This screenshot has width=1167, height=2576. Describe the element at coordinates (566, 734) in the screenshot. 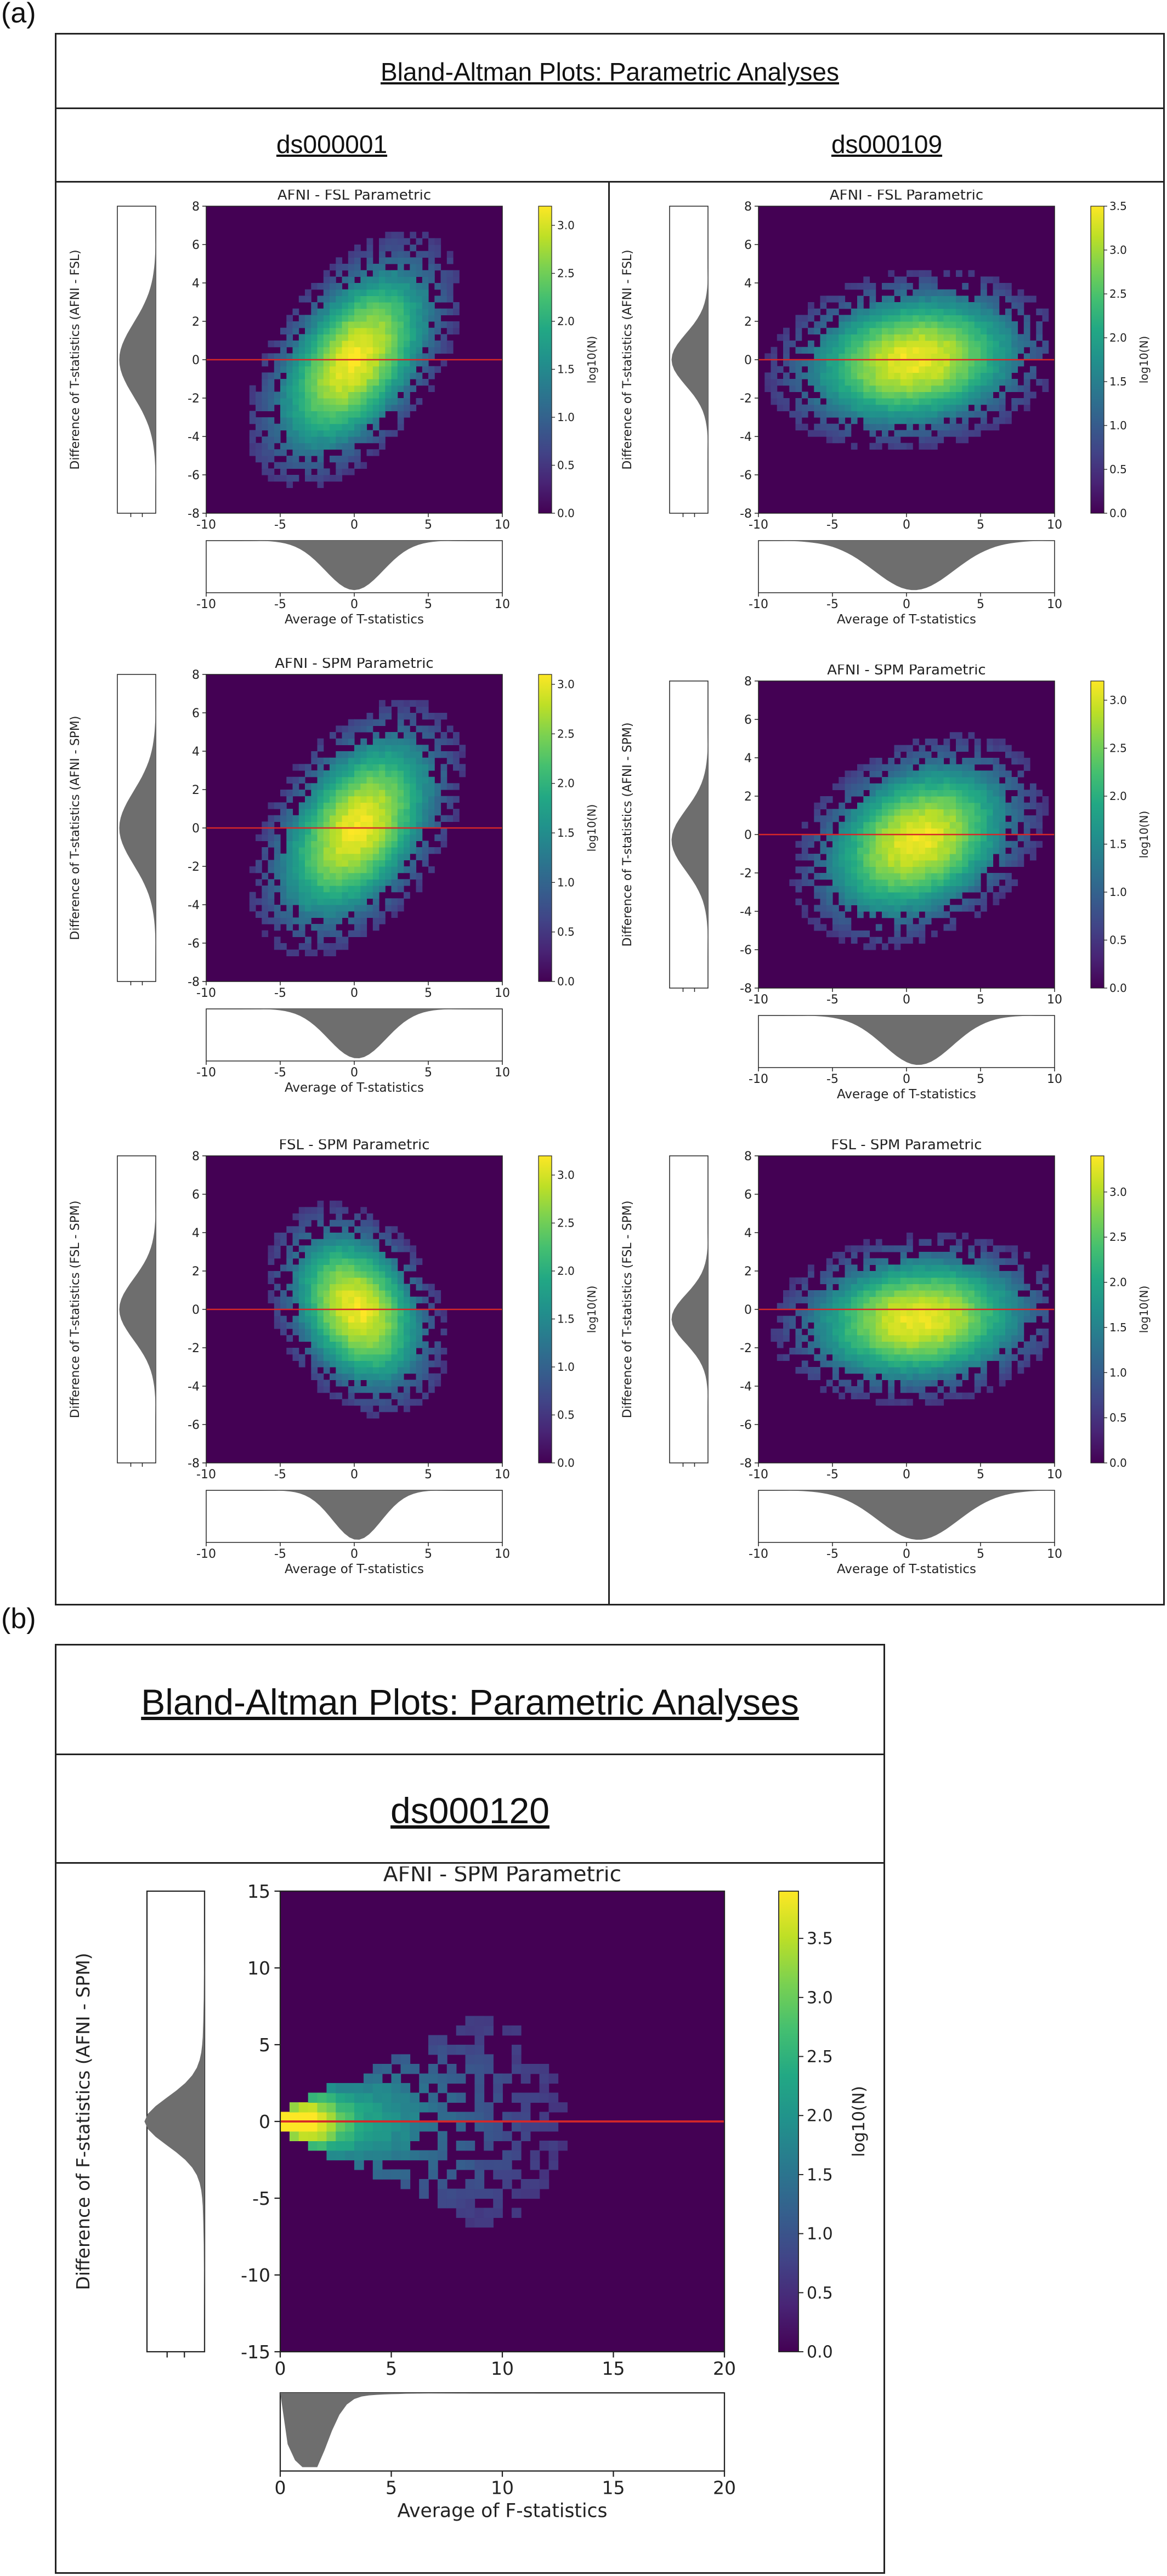

I see `colorbar-tick-label: 2.5` at that location.